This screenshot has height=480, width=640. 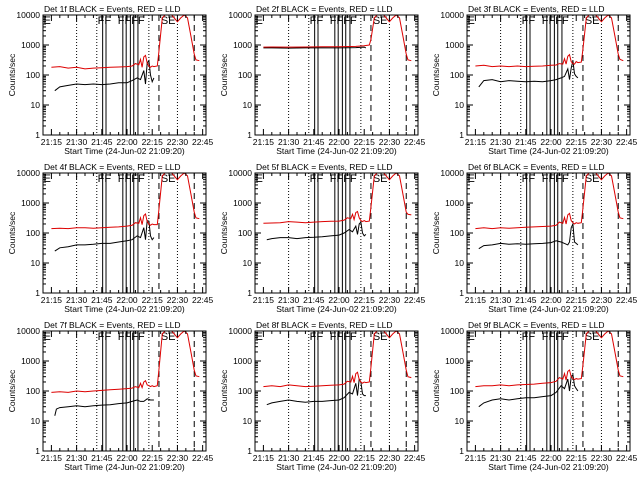 What do you see at coordinates (112, 325) in the screenshot?
I see `panel-title: Det 7f BLACK = Events, RED = LLD` at bounding box center [112, 325].